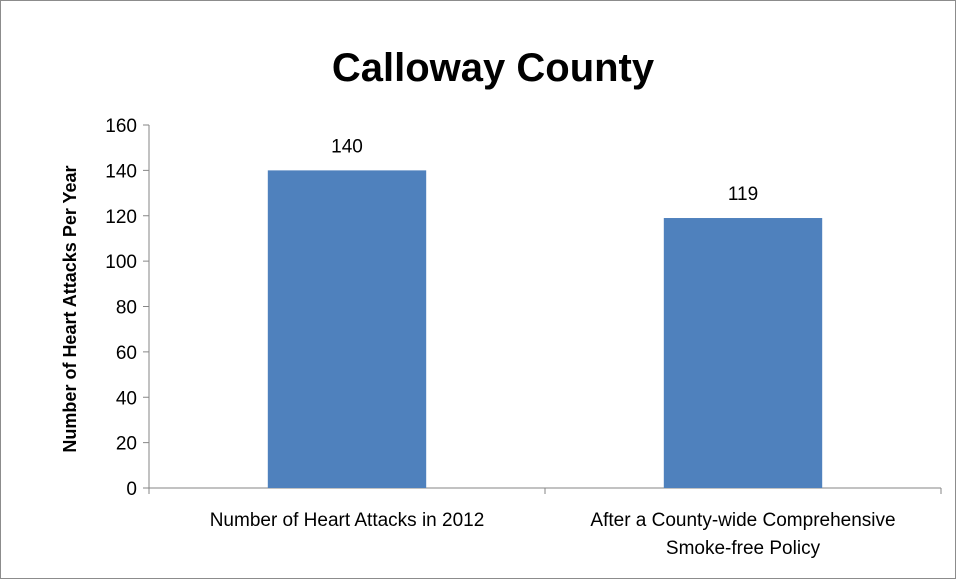  Describe the element at coordinates (347, 520) in the screenshot. I see `category-label: Number of Heart Attacks in 2012` at that location.